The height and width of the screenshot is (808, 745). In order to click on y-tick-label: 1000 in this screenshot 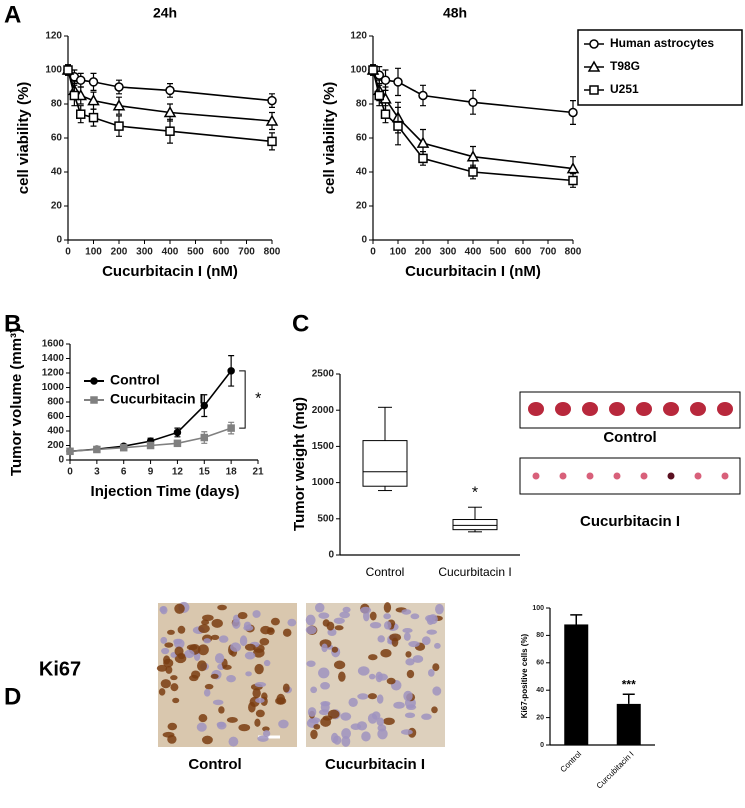, I will do `click(323, 482)`.